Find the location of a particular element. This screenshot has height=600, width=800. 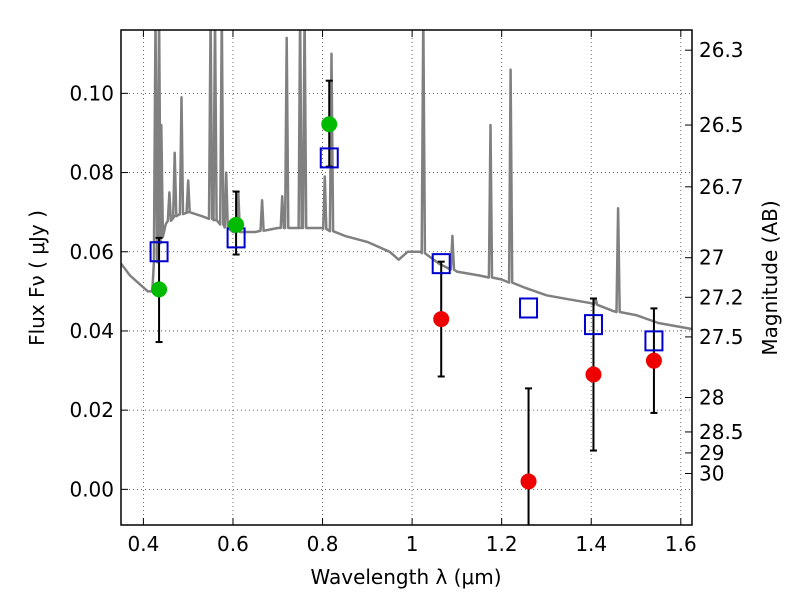

right-tick-label: 27.2 is located at coordinates (721, 297).